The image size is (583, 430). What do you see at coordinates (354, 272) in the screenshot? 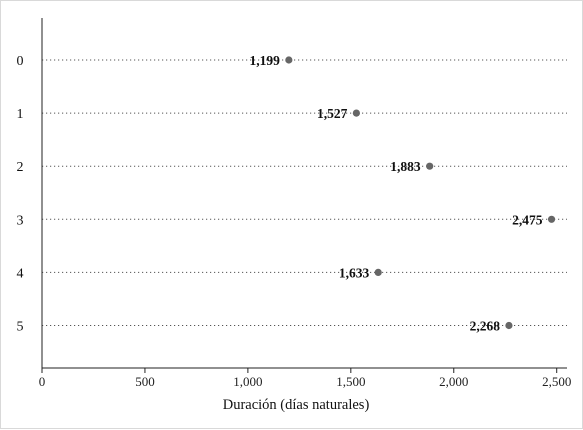
I see `data-label-4: 1,633` at bounding box center [354, 272].